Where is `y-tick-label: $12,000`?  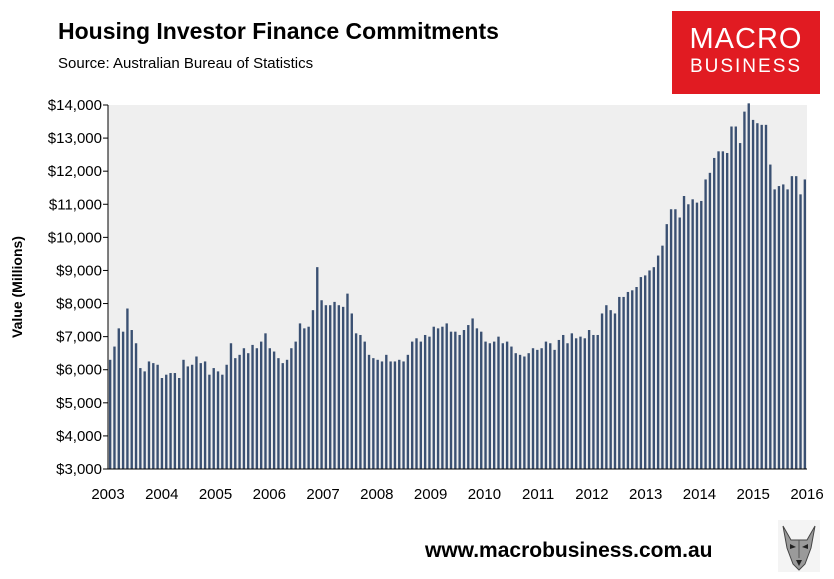
y-tick-label: $12,000 is located at coordinates (75, 171).